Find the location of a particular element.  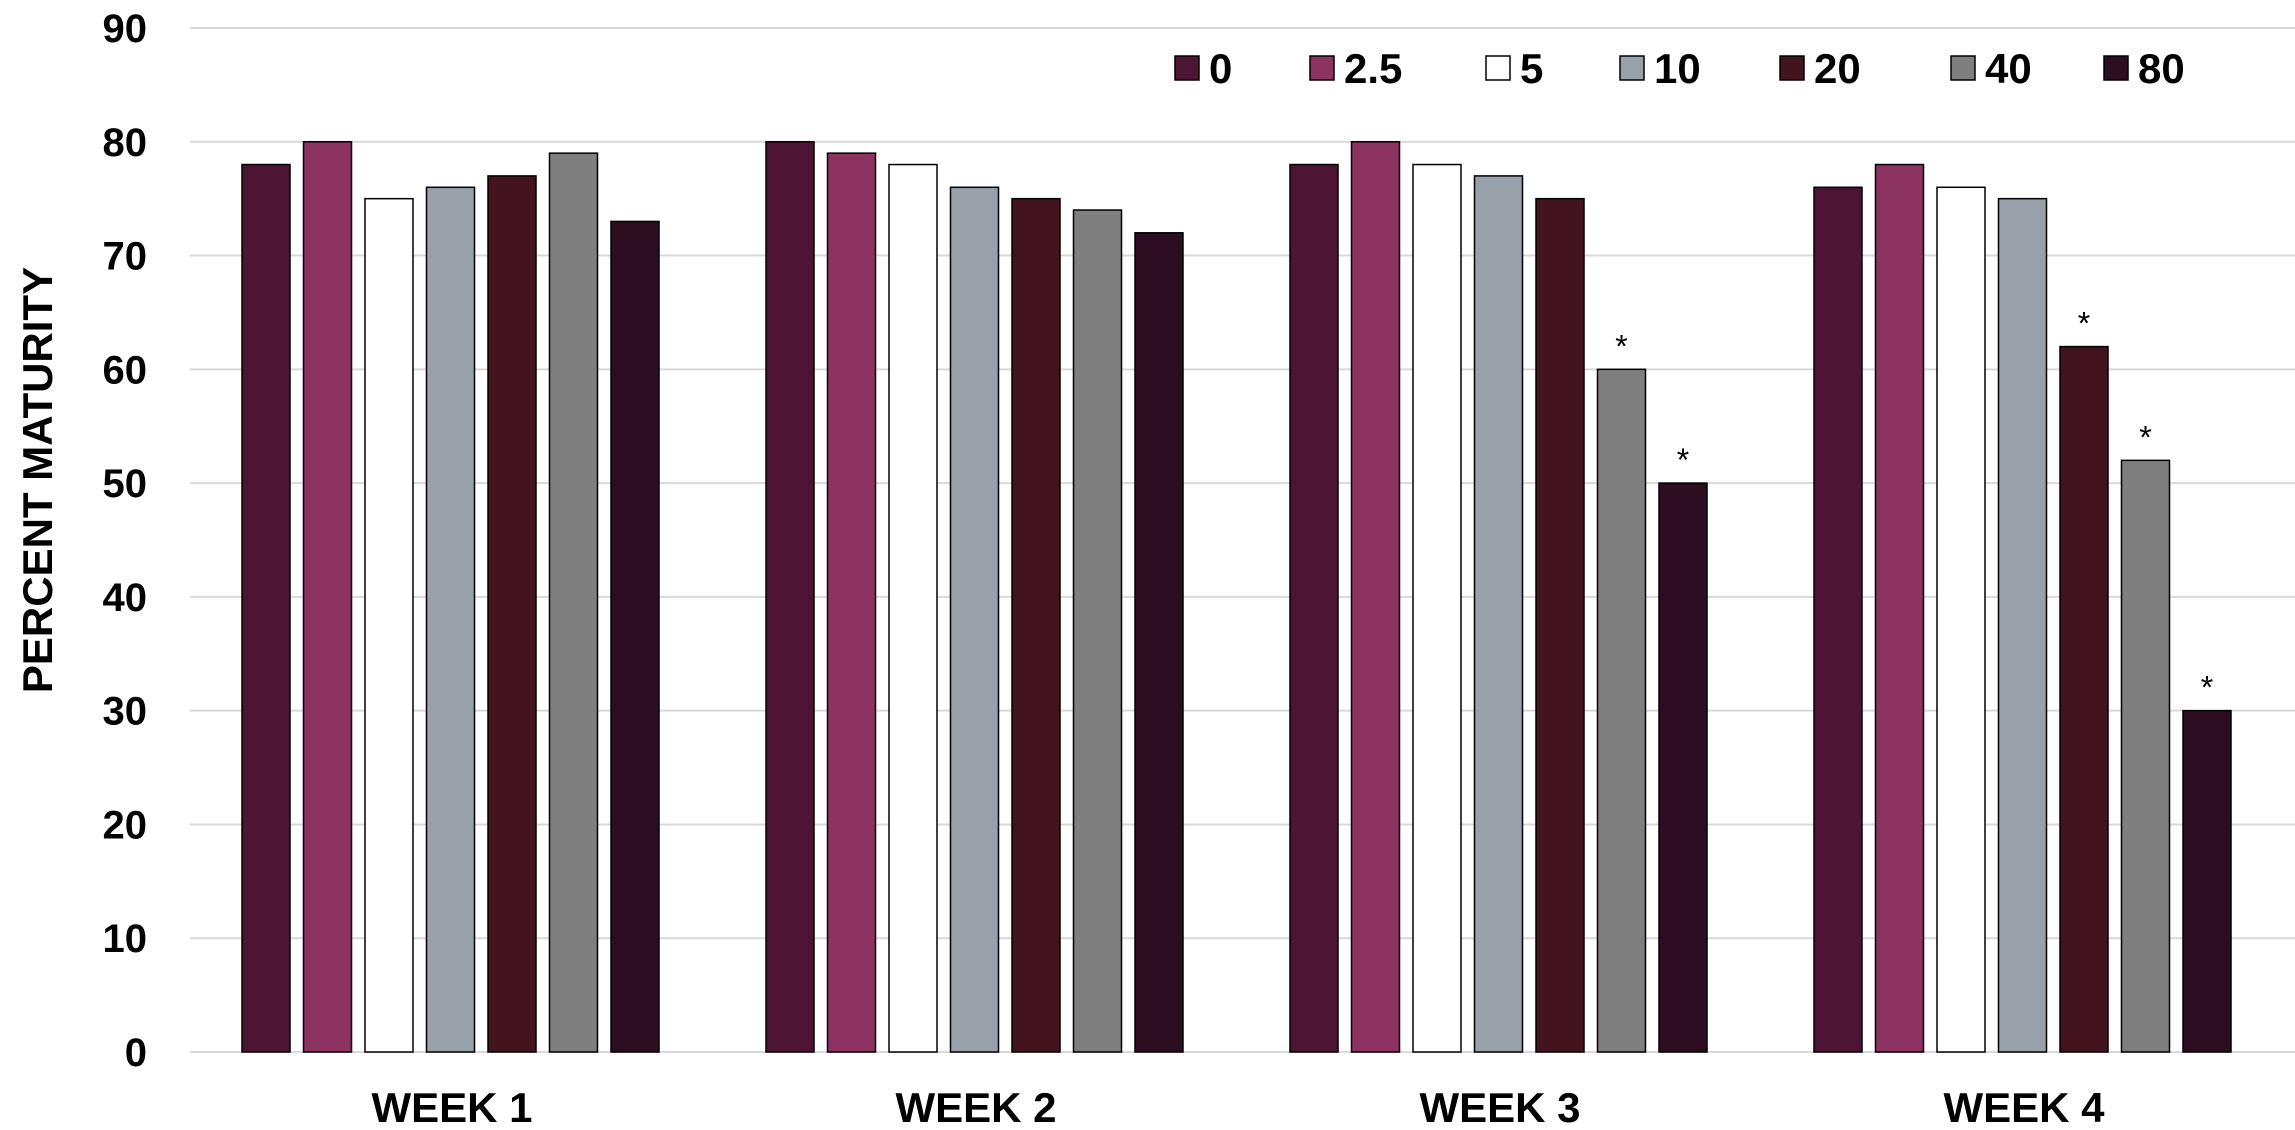

y-tick-label: 20 is located at coordinates (125, 825).